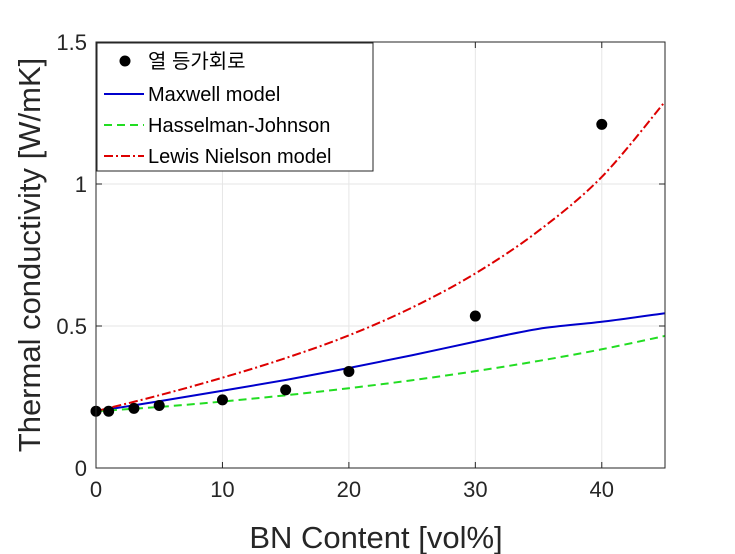 The width and height of the screenshot is (735, 554). I want to click on y-axis-label: Thermal conductivity [W/mK], so click(29, 255).